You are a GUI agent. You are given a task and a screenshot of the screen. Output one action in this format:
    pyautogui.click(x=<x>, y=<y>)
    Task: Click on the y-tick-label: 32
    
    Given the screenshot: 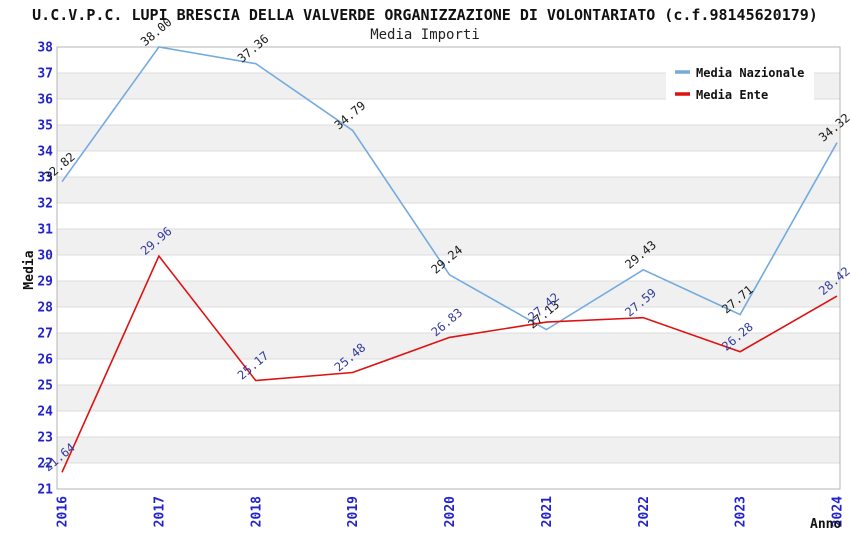 What is the action you would take?
    pyautogui.click(x=45, y=204)
    